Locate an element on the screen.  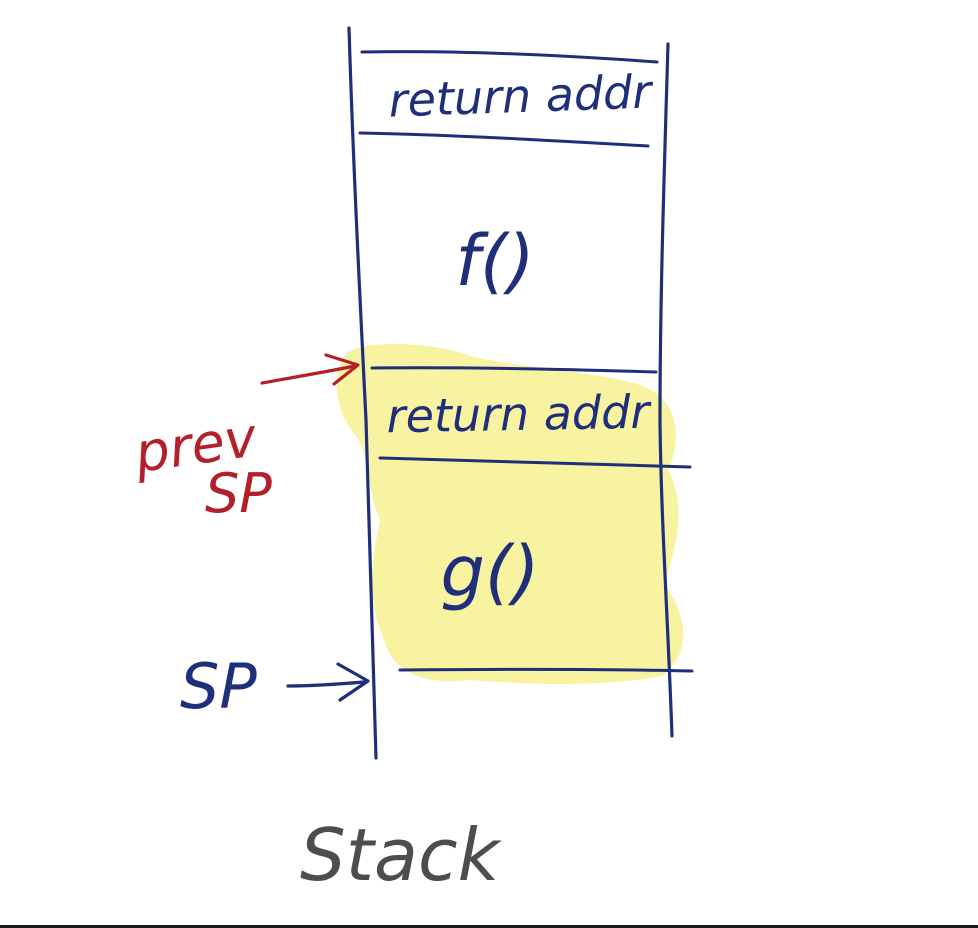
stack-right-wall is located at coordinates (666, 390).